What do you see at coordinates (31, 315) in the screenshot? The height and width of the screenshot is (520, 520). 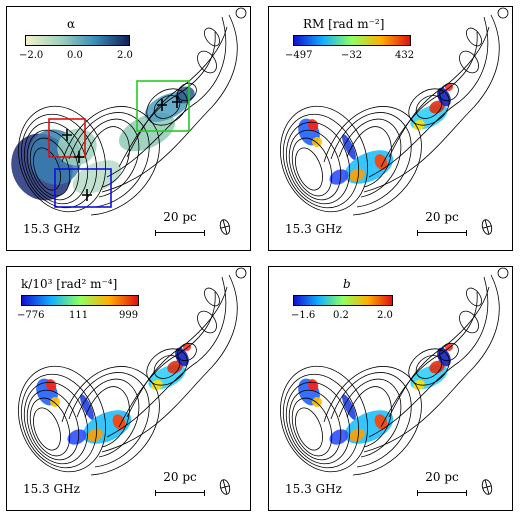 I see `colorbar-tick-min: −776` at bounding box center [31, 315].